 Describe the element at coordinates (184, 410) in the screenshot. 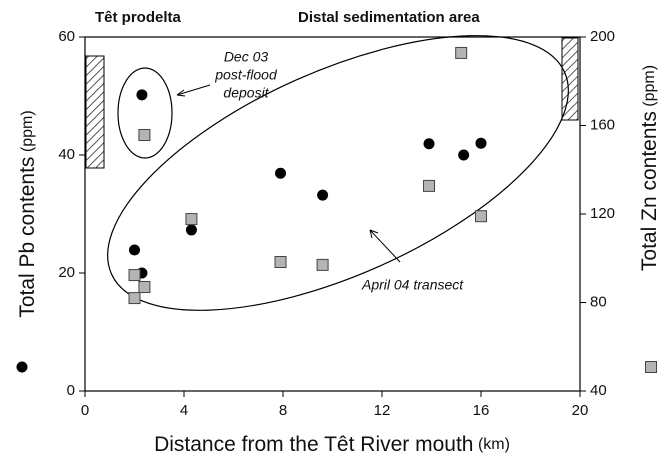

I see `x-tick-label: 4` at that location.